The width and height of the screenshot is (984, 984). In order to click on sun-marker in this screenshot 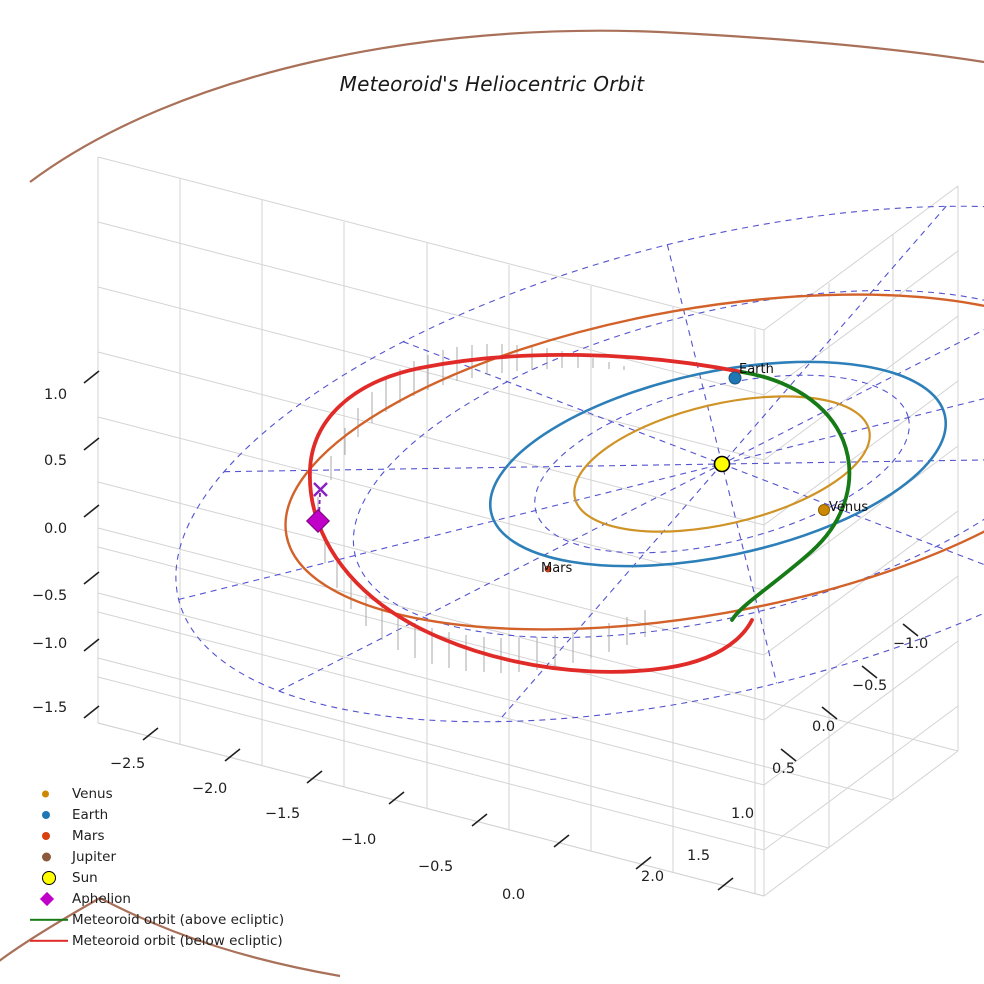, I will do `click(722, 464)`.